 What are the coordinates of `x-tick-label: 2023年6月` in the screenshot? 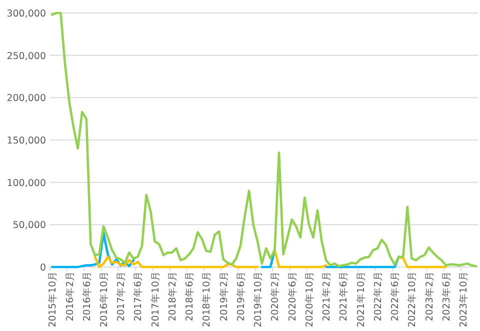 It's located at (446, 296).